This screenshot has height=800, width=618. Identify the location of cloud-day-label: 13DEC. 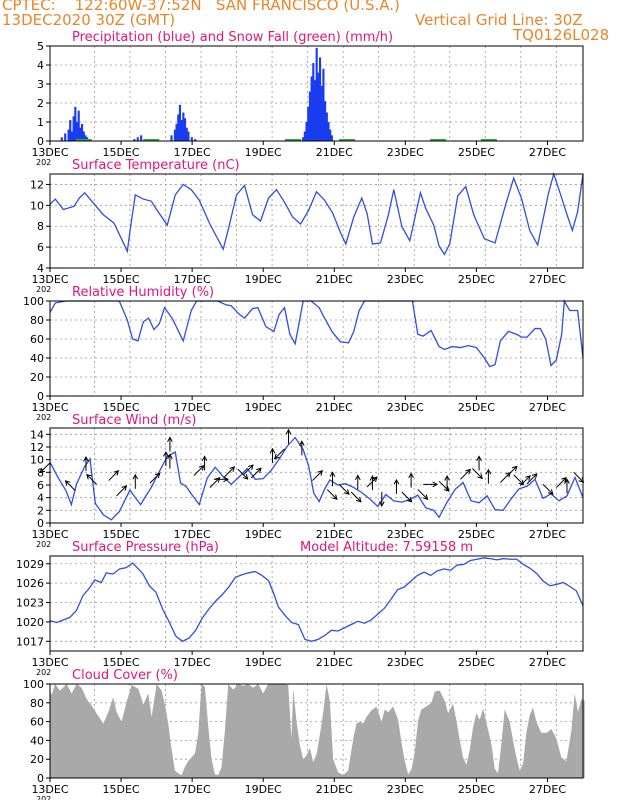
(49, 789).